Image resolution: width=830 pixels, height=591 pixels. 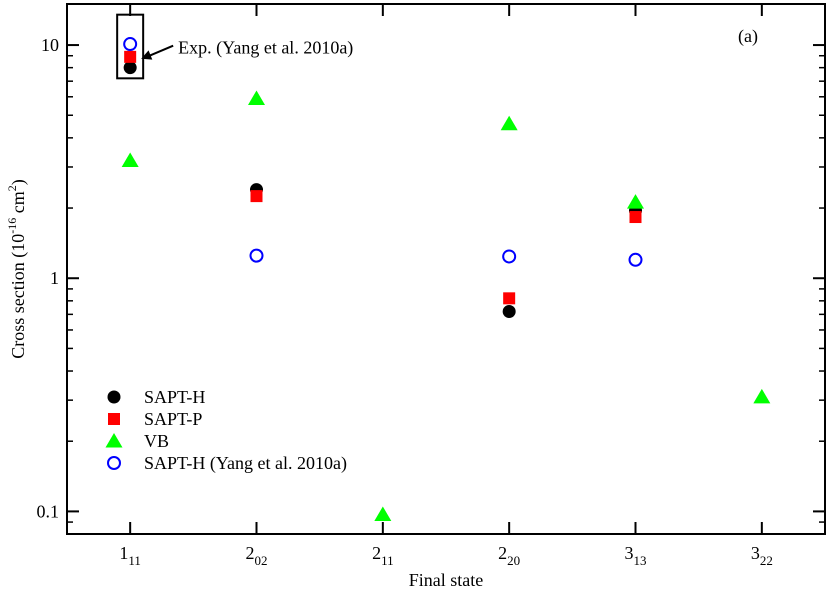 I want to click on experiment-label: Exp. (Yang et al. 2010a), so click(x=265, y=48).